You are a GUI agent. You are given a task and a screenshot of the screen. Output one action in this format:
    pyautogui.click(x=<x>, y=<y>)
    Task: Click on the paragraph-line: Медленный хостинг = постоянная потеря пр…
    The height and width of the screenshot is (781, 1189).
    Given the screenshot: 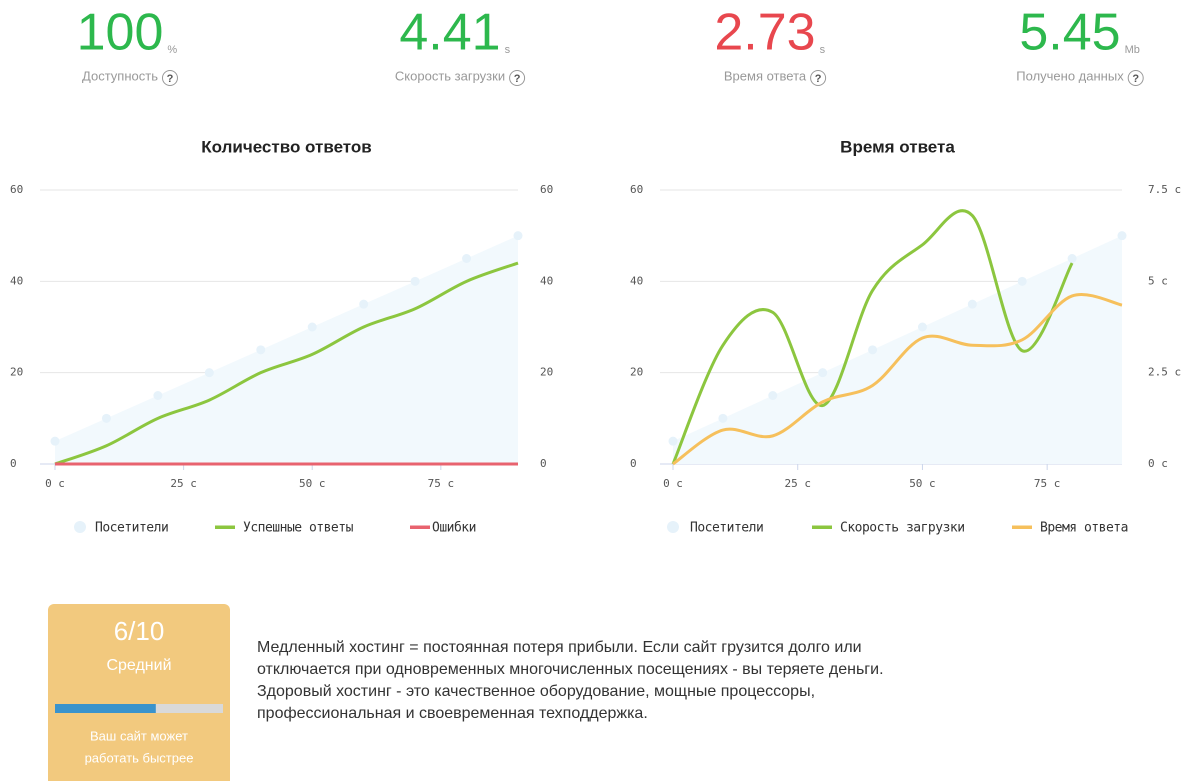 What is the action you would take?
    pyautogui.click(x=559, y=647)
    